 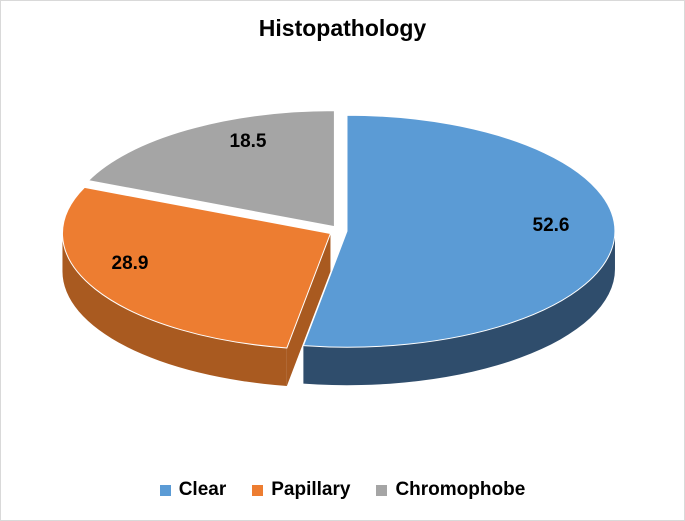 I want to click on legend-item-clear: Clear, so click(x=193, y=490).